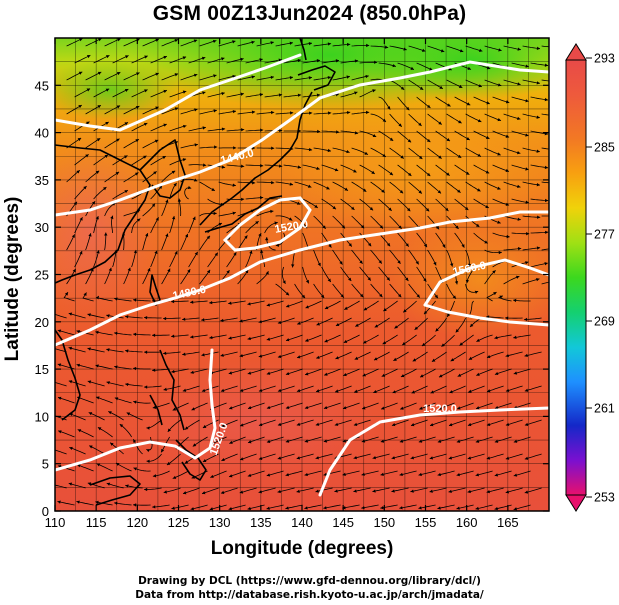  What do you see at coordinates (55, 522) in the screenshot?
I see `x-tick-label: 110` at bounding box center [55, 522].